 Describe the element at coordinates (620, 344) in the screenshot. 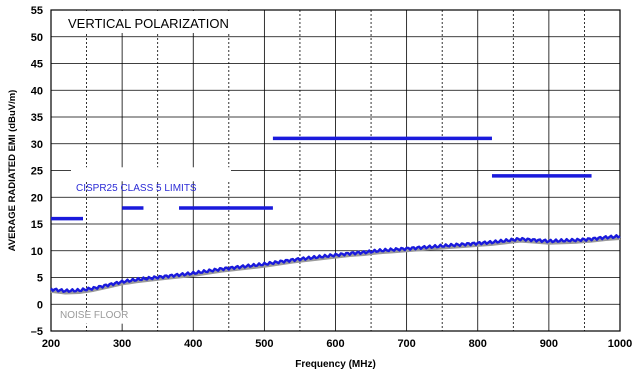

I see `x-tick-label: 1000` at that location.